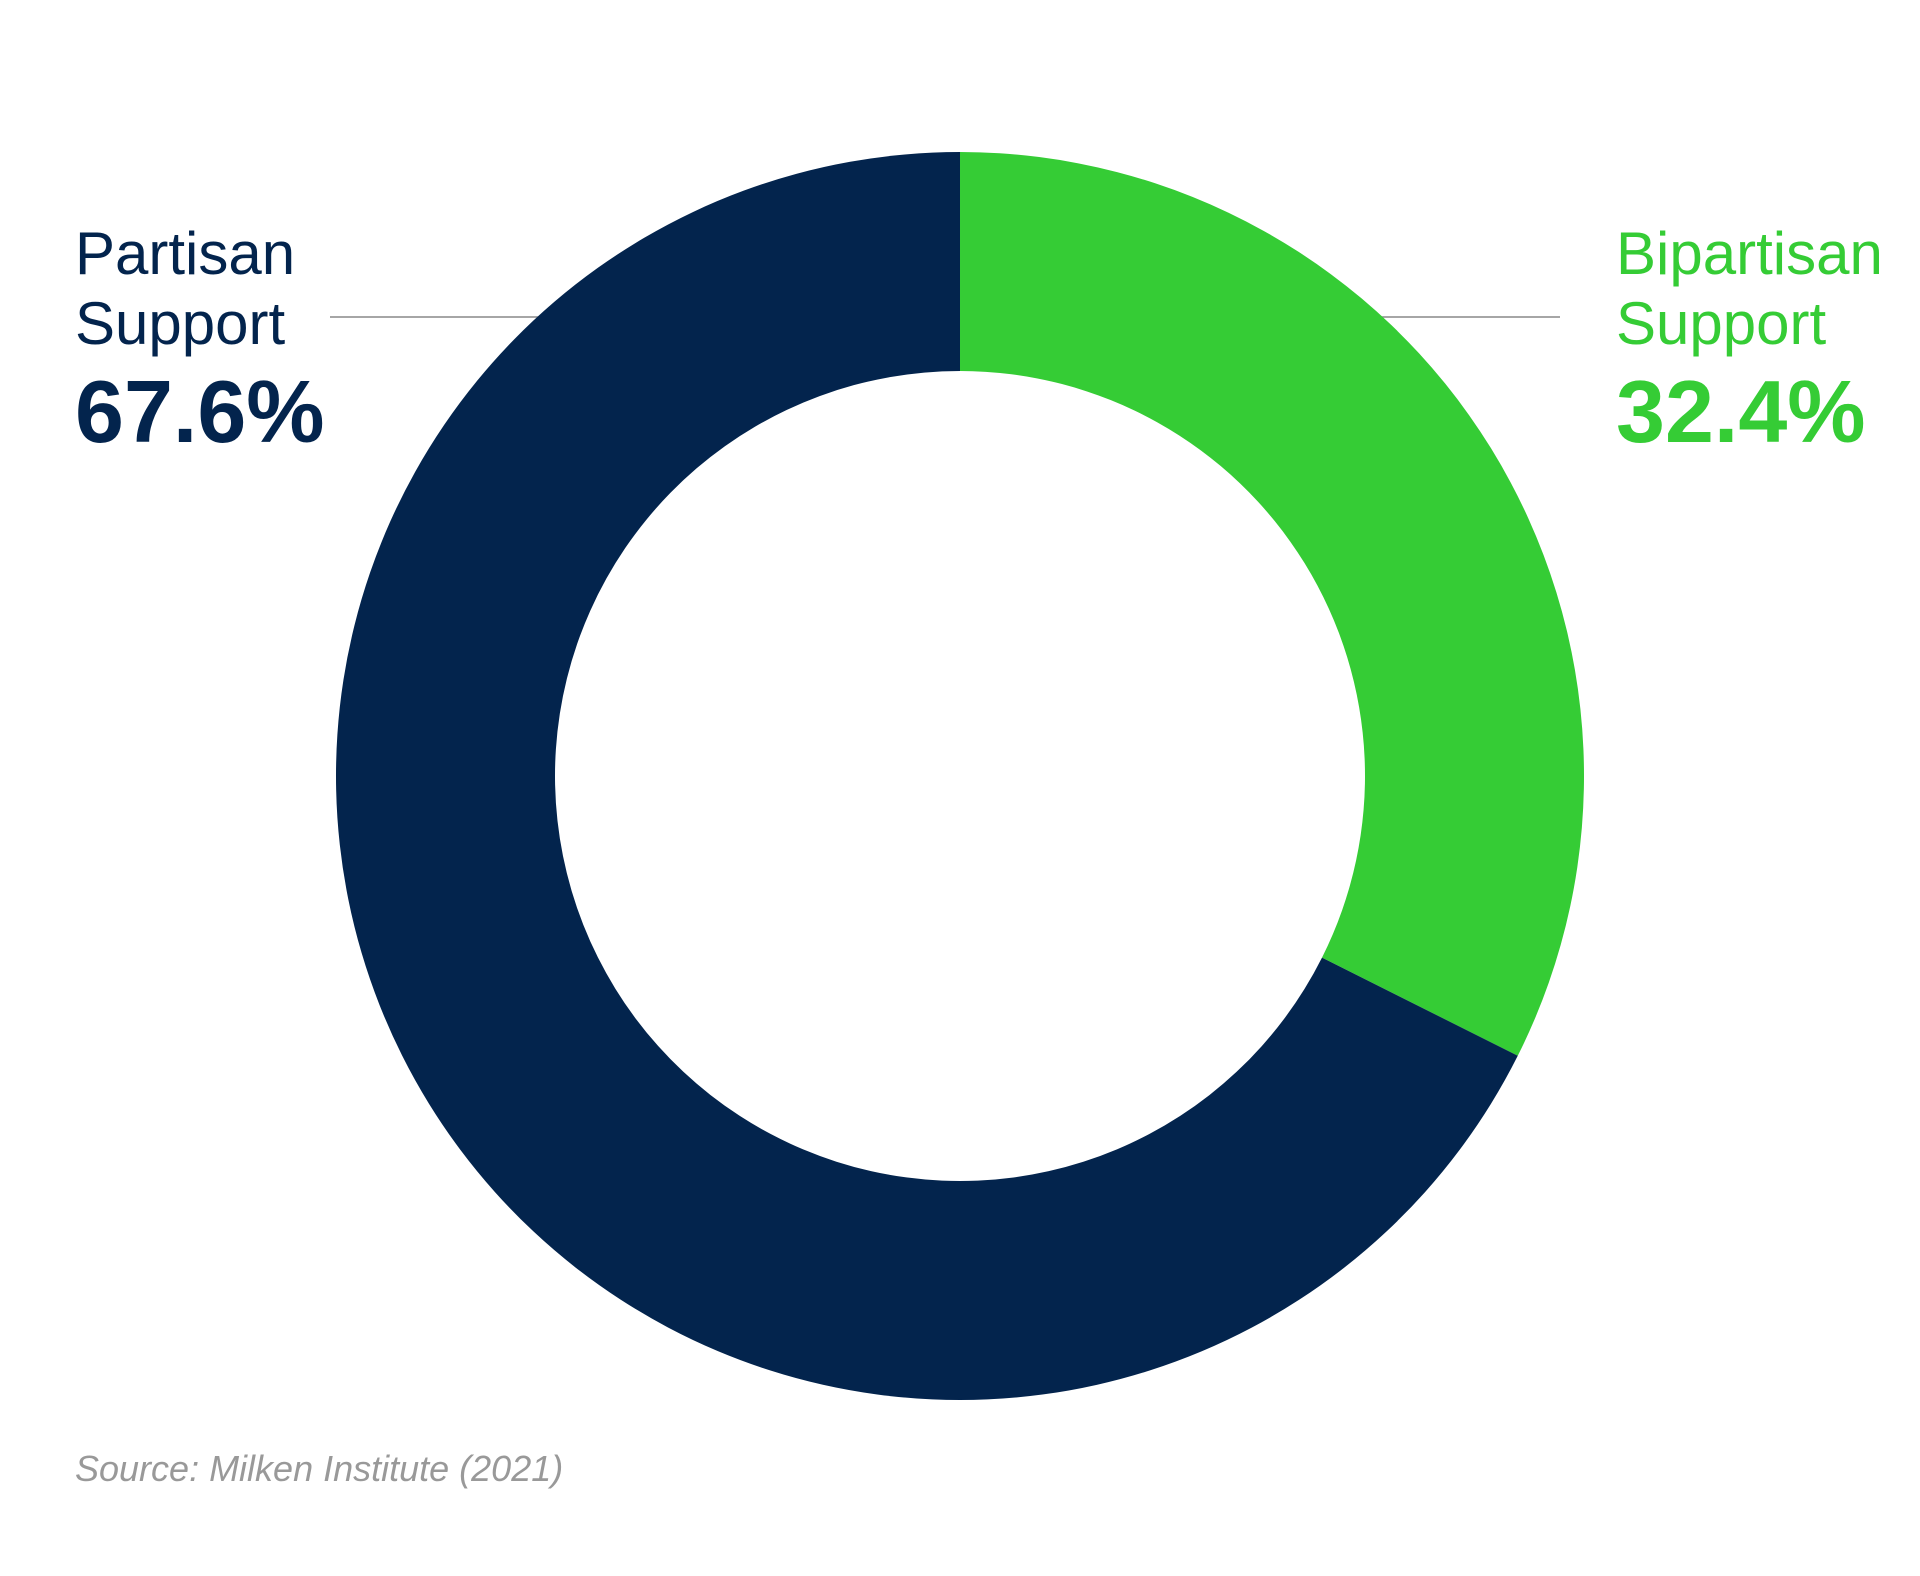 Image resolution: width=1920 pixels, height=1576 pixels. What do you see at coordinates (1721, 323) in the screenshot?
I see `bipartisan-label-line2: Support` at bounding box center [1721, 323].